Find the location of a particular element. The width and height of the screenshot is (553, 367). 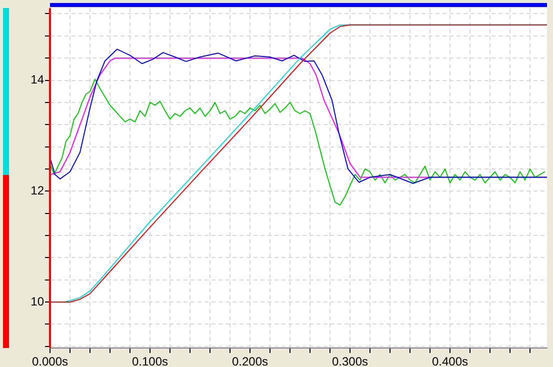

x-tick-label: 0.400s is located at coordinates (450, 360).